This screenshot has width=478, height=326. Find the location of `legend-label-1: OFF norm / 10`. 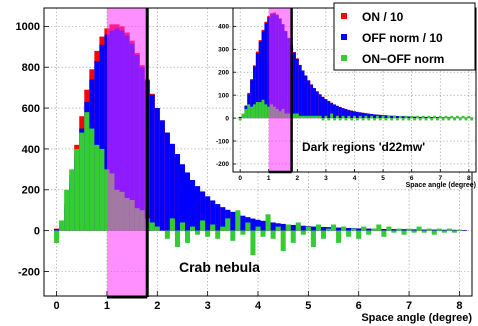

legend-label-1: OFF norm / 10 is located at coordinates (402, 38).